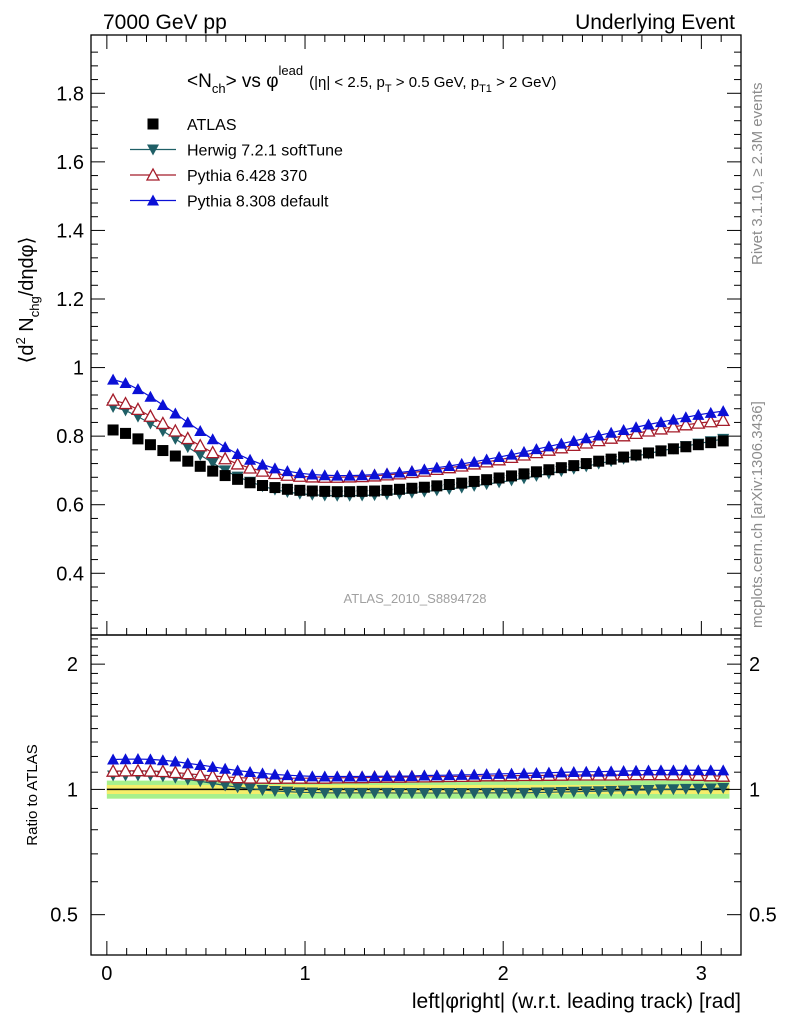  What do you see at coordinates (27, 300) in the screenshot?
I see `y-axis-label: ⟨d2 Nchg/dηdφ⟩` at bounding box center [27, 300].